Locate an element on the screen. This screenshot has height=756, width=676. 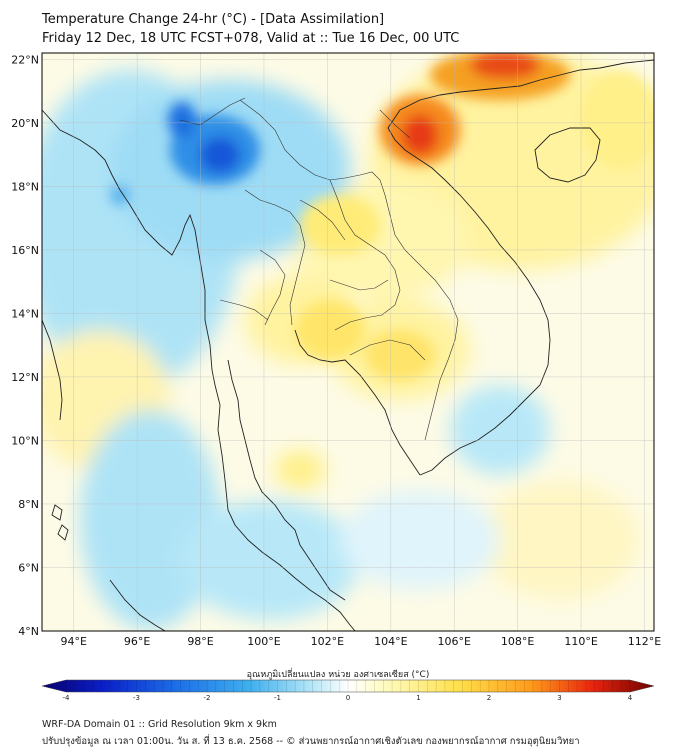
latitude-label: 16°N is located at coordinates (25, 250).